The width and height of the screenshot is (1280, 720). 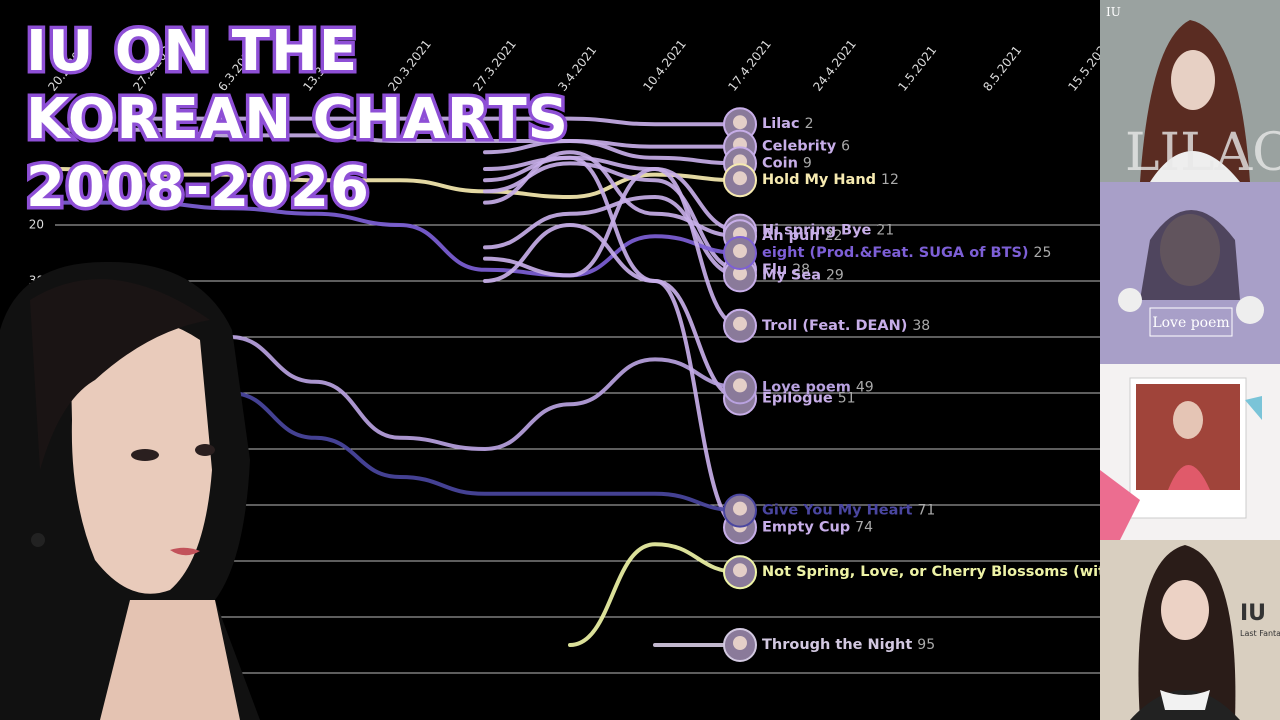 I want to click on series-value: 71, so click(x=926, y=511).